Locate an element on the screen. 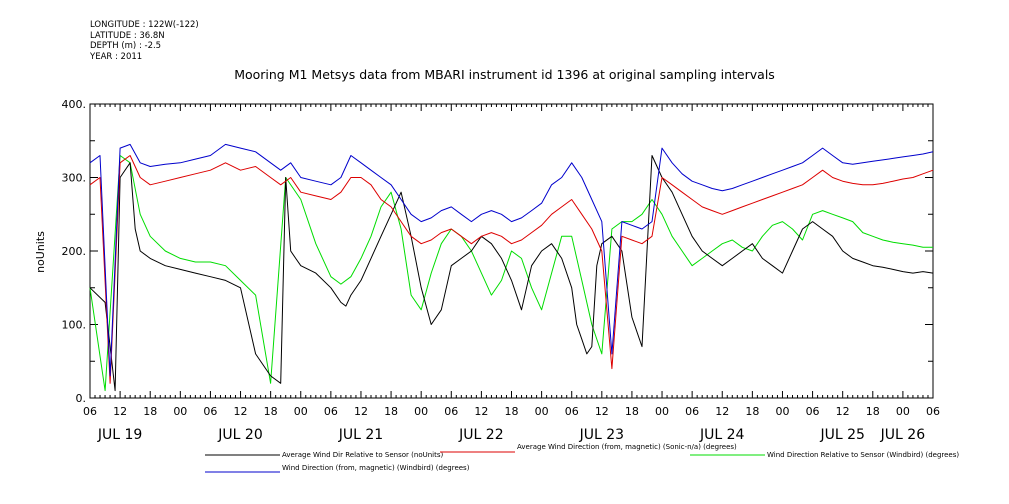 The width and height of the screenshot is (1009, 504). x-day-label: JUL 19 is located at coordinates (119, 435).